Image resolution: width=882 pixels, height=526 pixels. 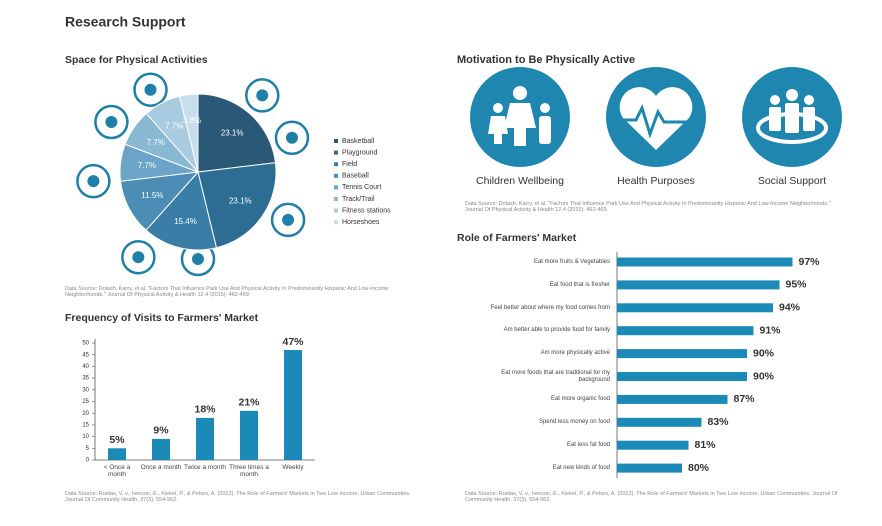 I want to click on slice-label: 23.1%, so click(x=232, y=133).